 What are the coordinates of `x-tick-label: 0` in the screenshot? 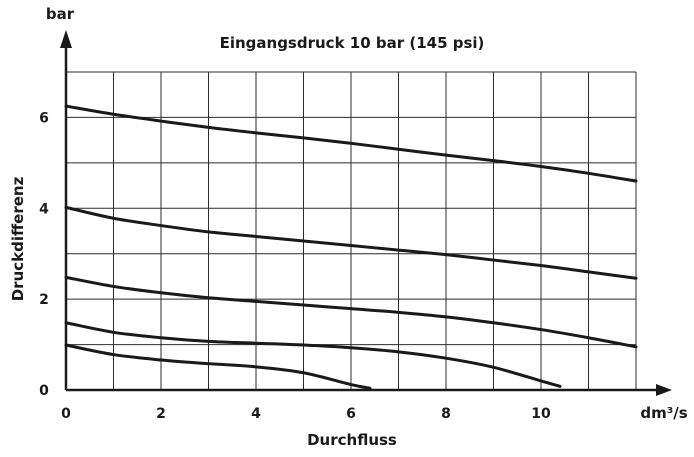 It's located at (66, 414).